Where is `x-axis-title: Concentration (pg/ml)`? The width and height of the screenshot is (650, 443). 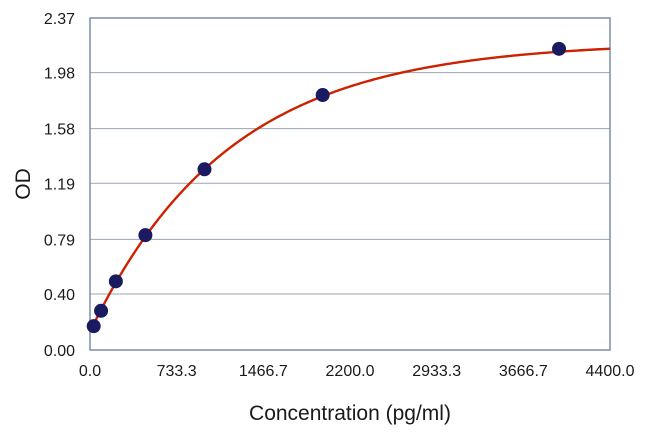 x-axis-title: Concentration (pg/ml) is located at coordinates (350, 413).